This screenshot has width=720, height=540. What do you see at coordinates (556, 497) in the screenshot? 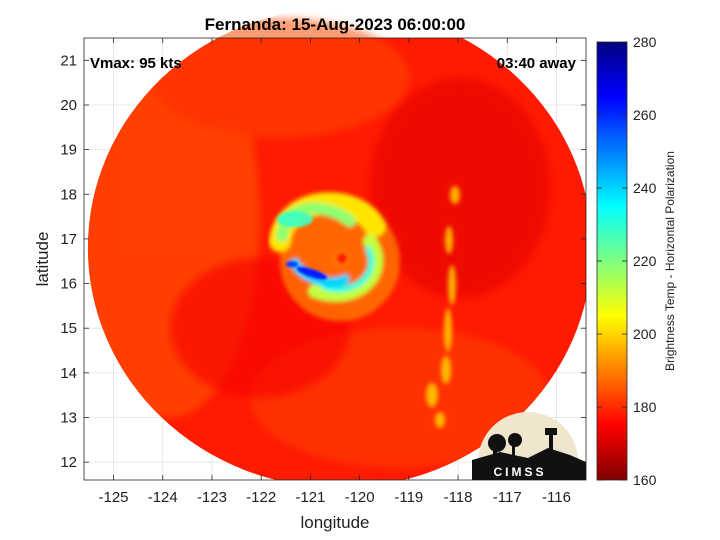
I see `x-tick-label: -116` at bounding box center [556, 497].